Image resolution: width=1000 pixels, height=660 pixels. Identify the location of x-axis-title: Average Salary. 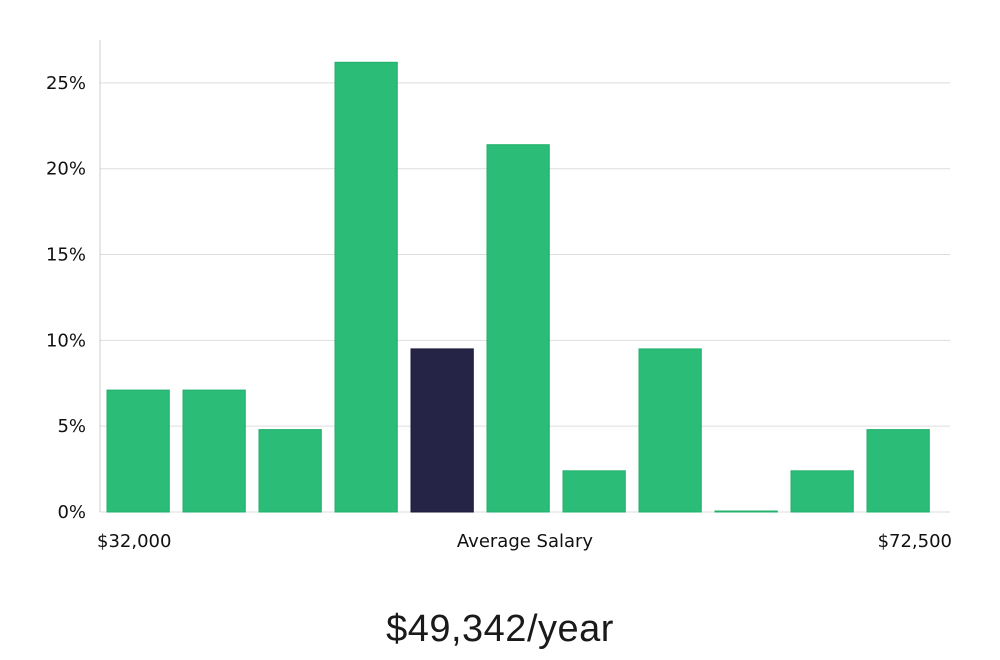
(525, 541).